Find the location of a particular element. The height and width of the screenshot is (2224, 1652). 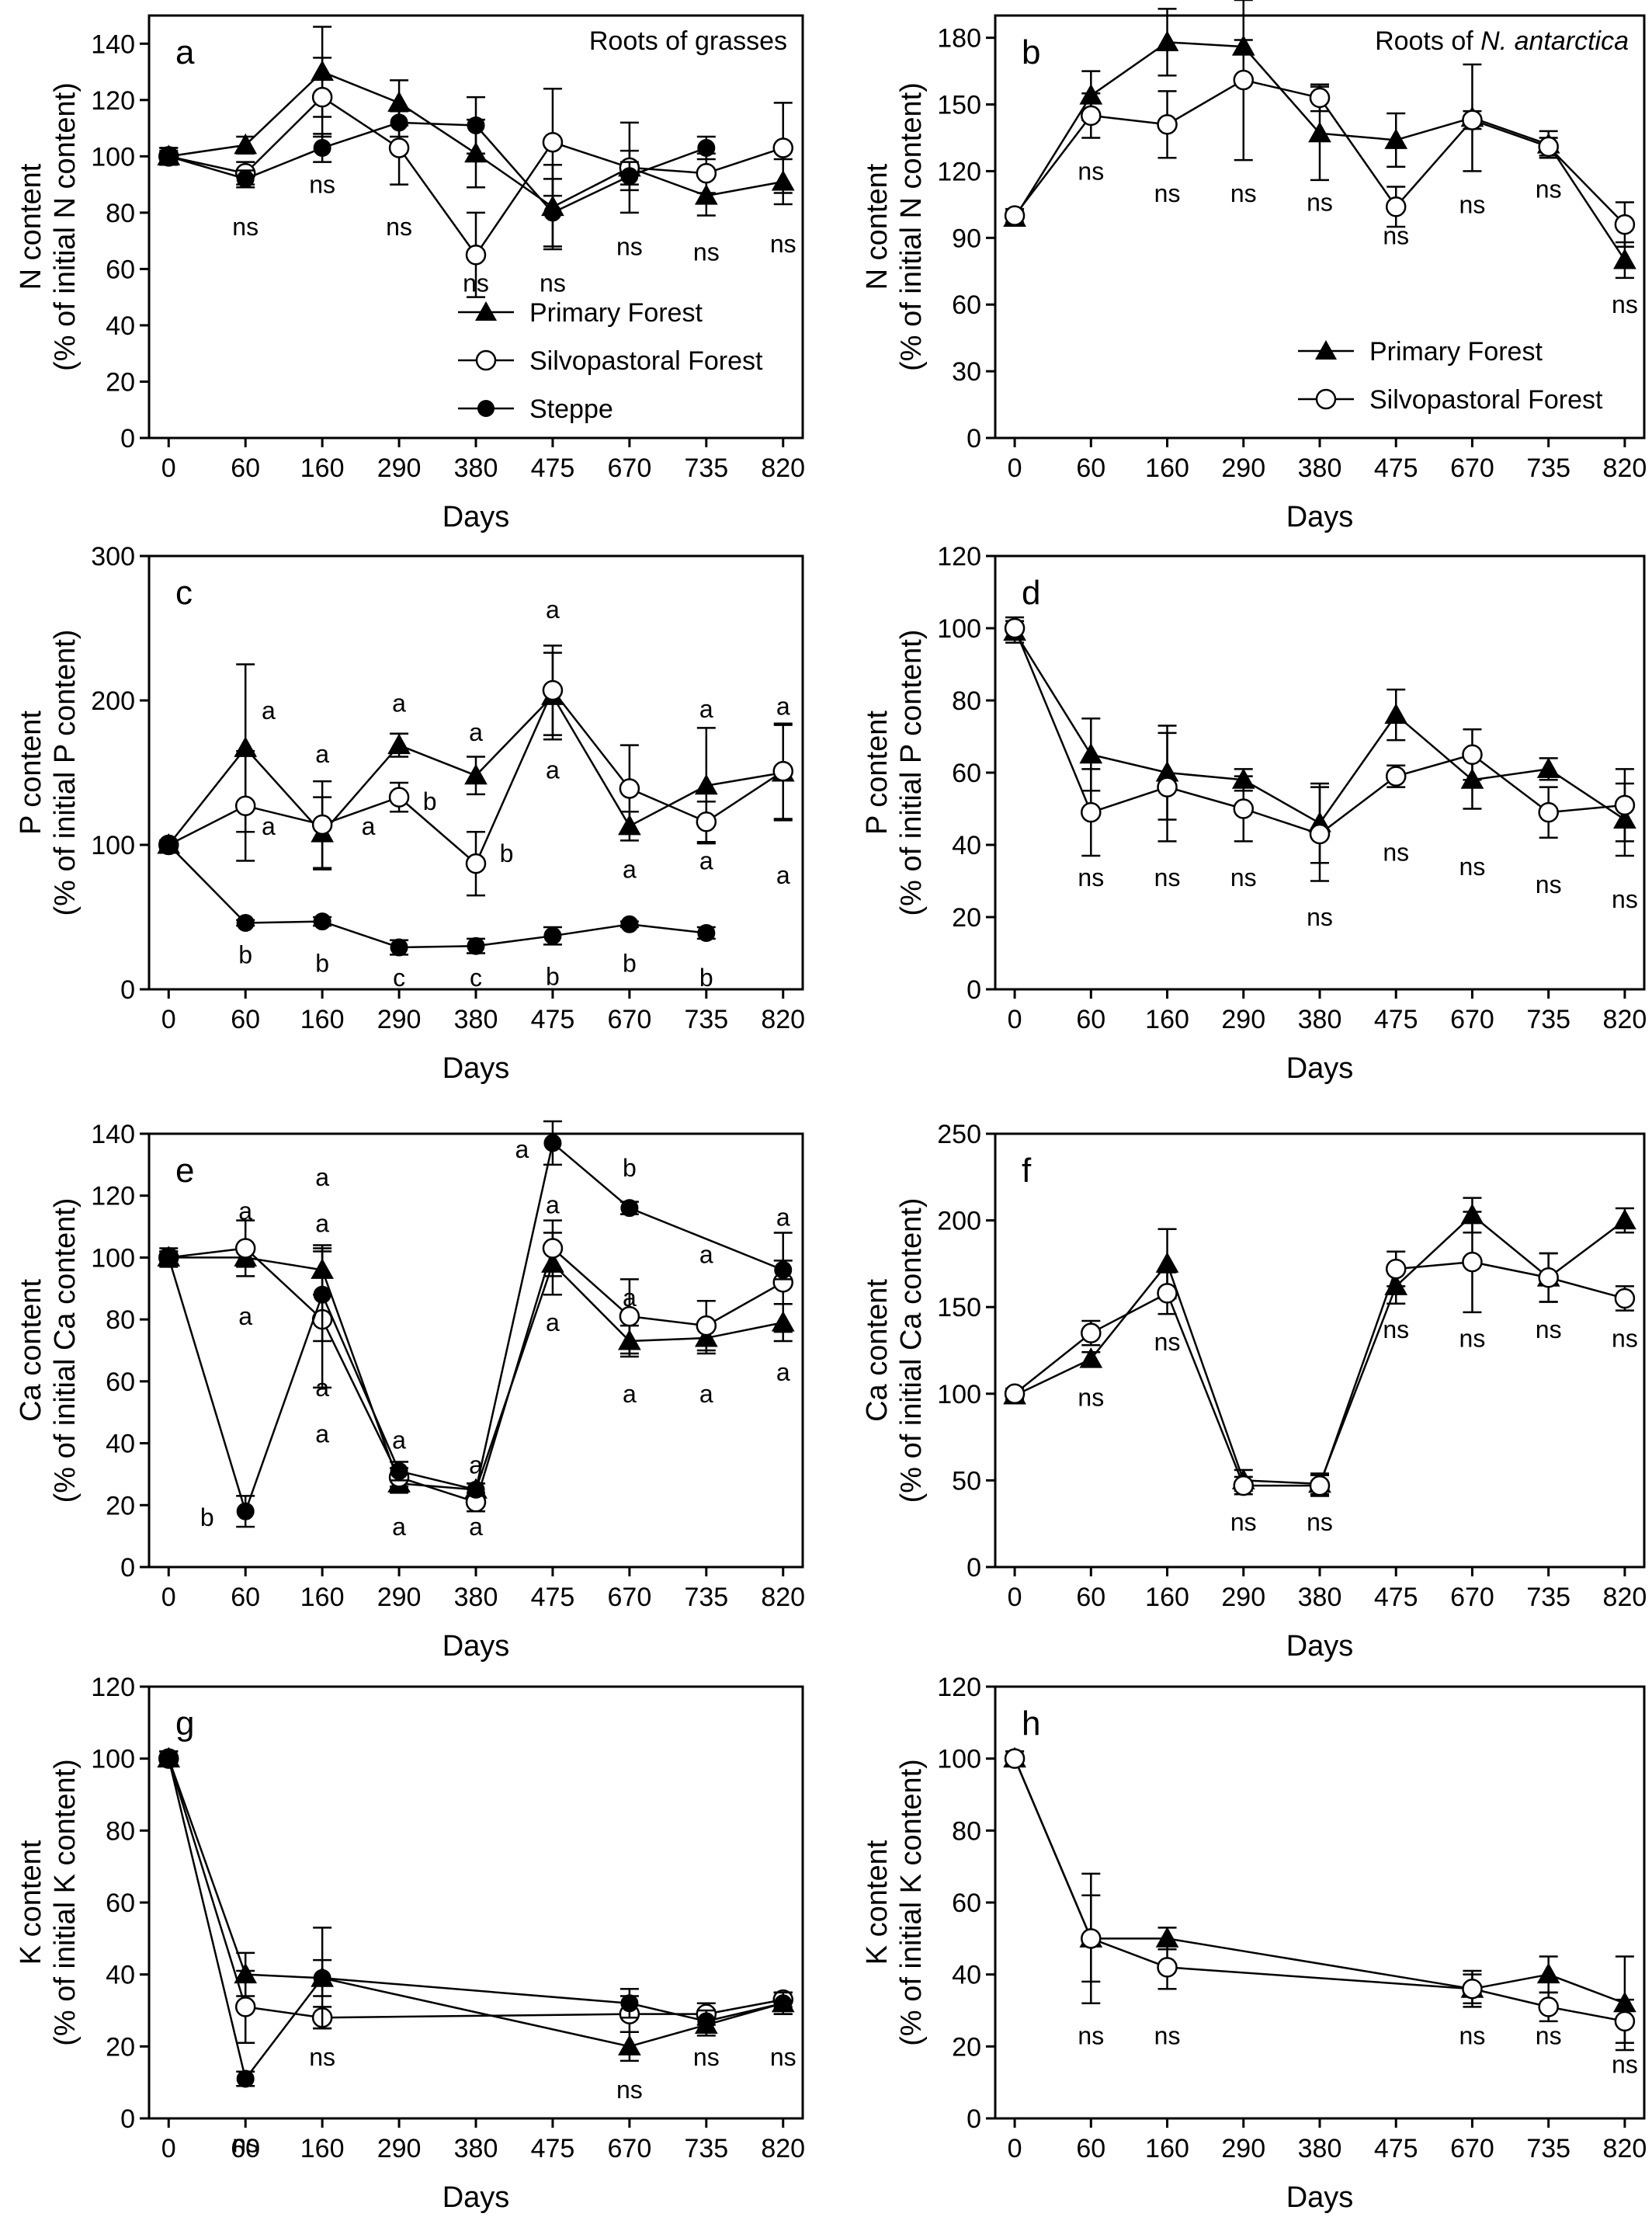

y-tick-label: 120 is located at coordinates (113, 1196).